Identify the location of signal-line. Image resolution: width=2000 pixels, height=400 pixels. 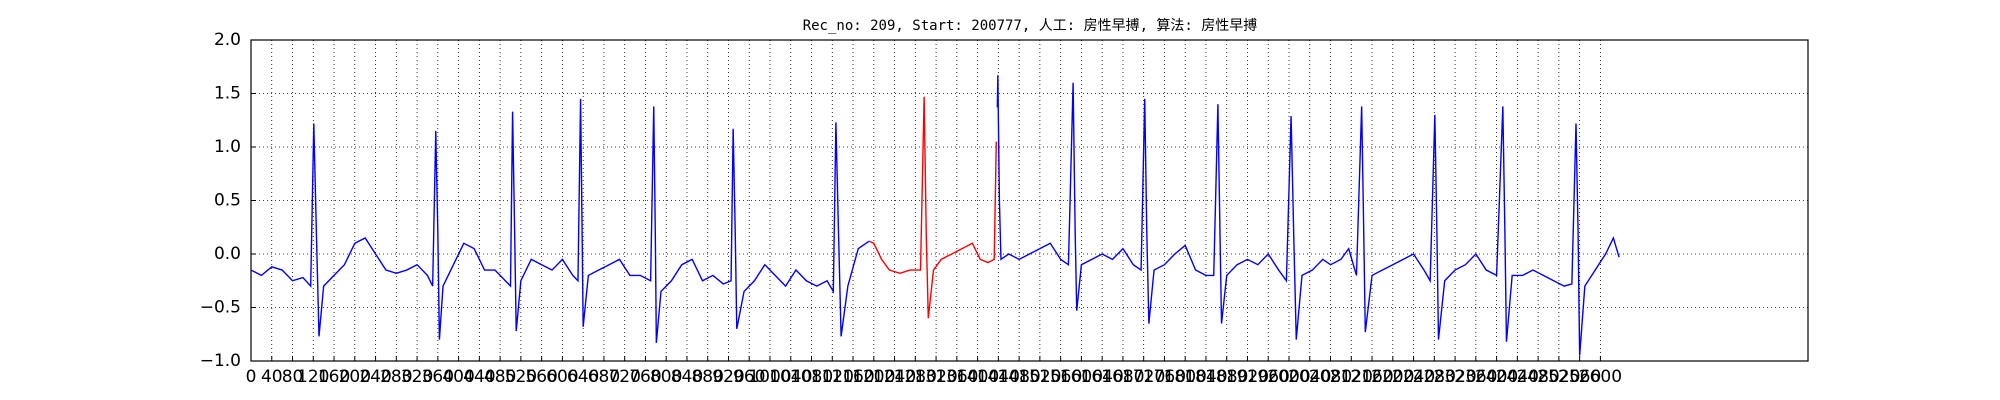
(932, 207).